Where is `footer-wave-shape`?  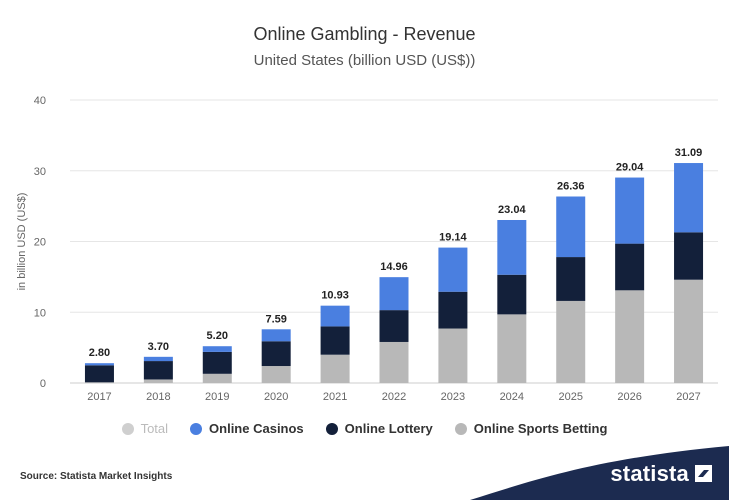
footer-wave-shape is located at coordinates (599, 473).